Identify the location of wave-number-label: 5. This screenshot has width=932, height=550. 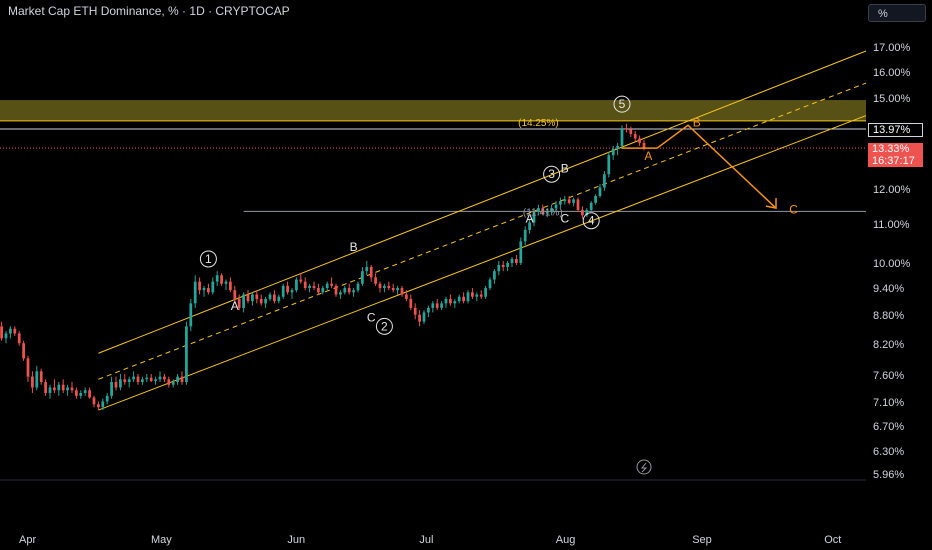
(622, 104).